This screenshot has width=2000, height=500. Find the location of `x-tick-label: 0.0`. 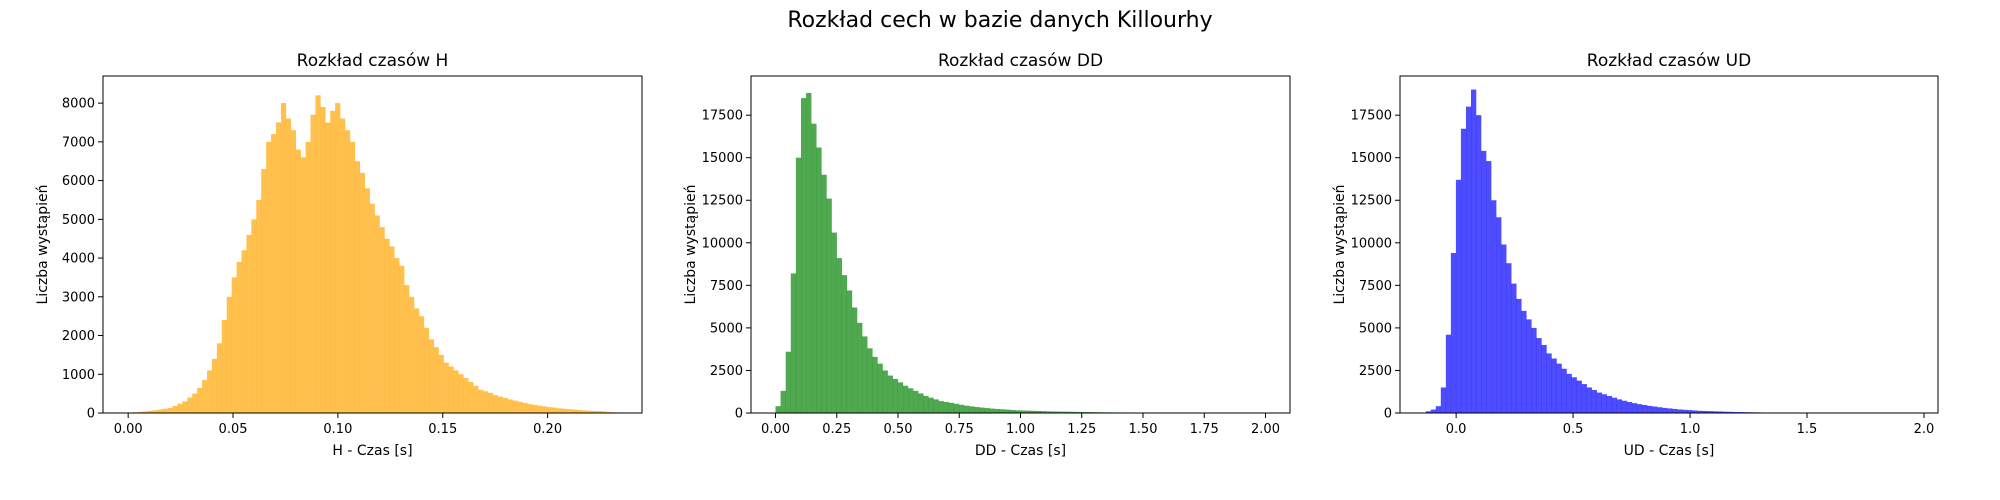

x-tick-label: 0.0 is located at coordinates (1456, 429).